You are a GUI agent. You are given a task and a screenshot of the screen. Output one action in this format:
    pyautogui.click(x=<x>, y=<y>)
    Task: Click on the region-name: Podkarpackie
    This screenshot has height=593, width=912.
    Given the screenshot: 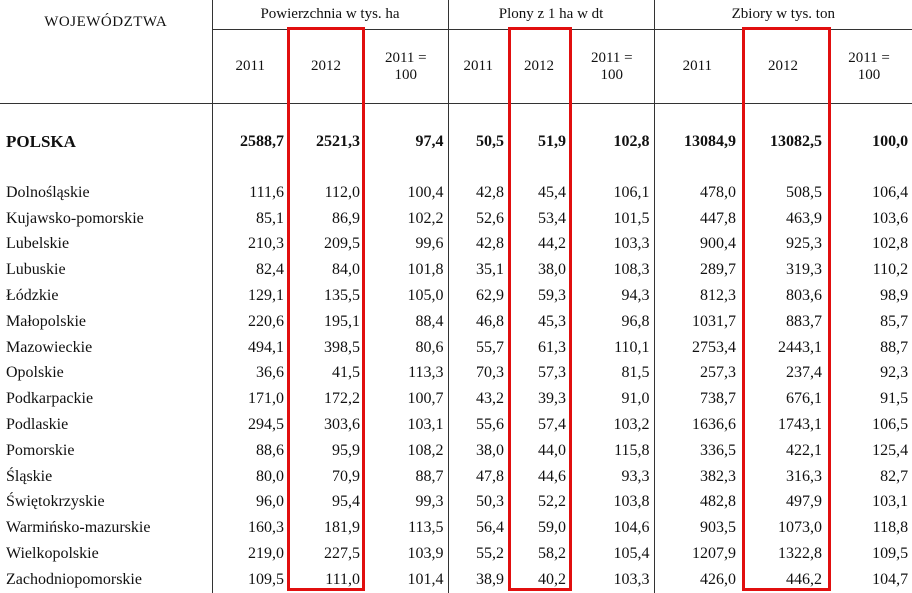 What is the action you would take?
    pyautogui.click(x=50, y=399)
    